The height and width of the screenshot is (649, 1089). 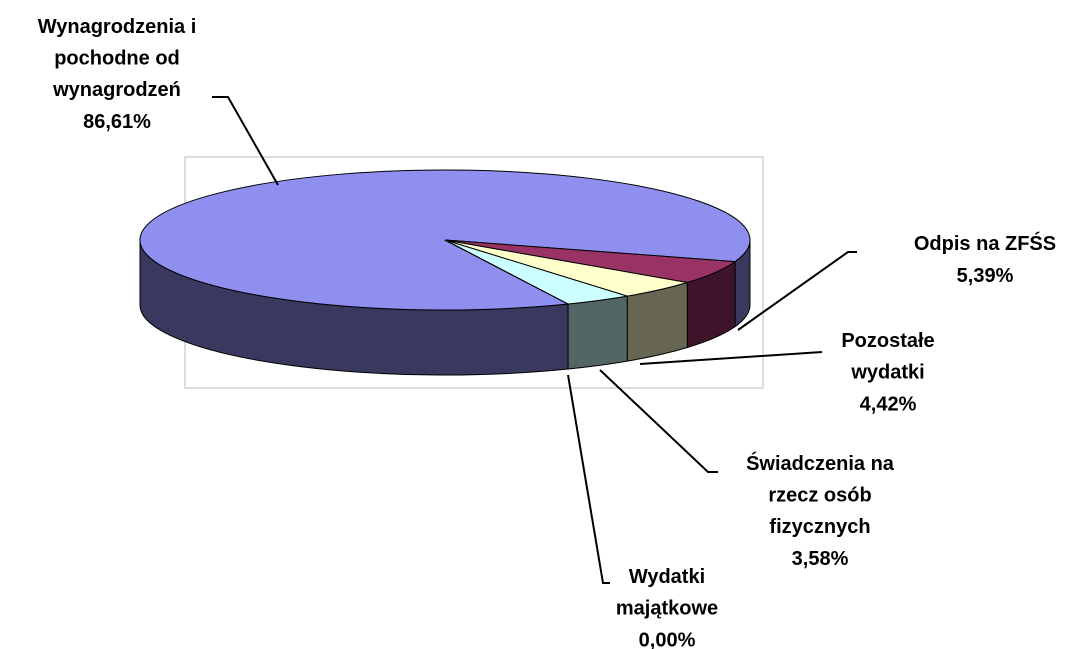 What do you see at coordinates (116, 90) in the screenshot?
I see `label-line: wynagrodzeń` at bounding box center [116, 90].